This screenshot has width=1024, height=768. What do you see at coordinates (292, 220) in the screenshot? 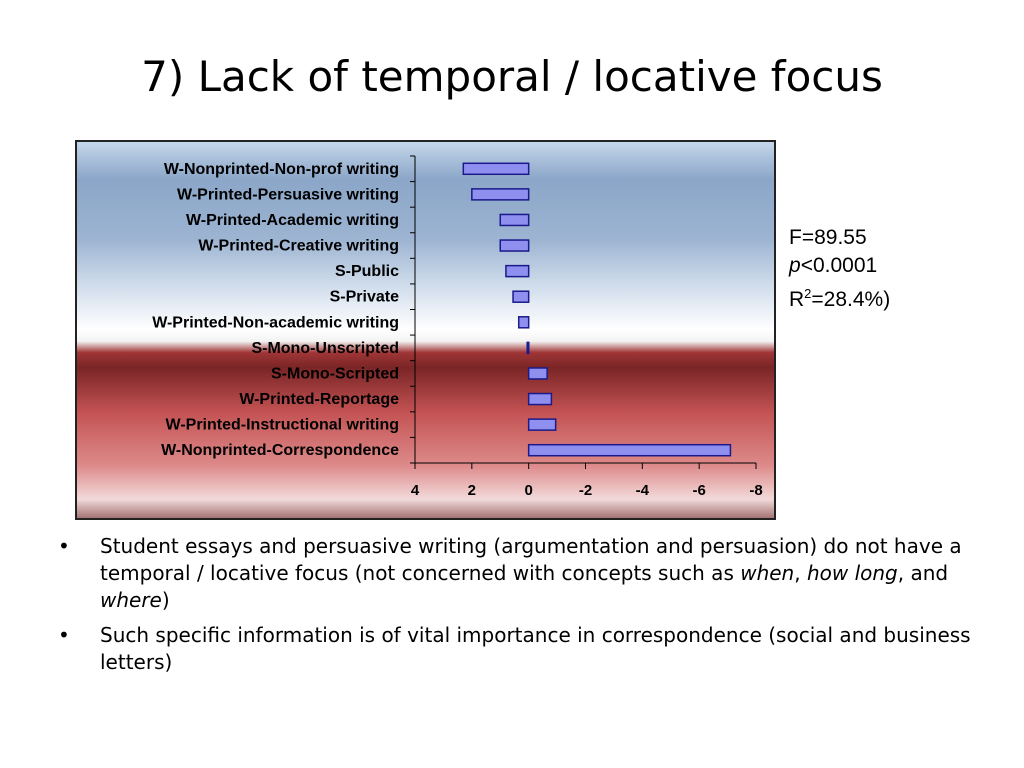
I see `category-label: W-Printed-Academic writing` at bounding box center [292, 220].